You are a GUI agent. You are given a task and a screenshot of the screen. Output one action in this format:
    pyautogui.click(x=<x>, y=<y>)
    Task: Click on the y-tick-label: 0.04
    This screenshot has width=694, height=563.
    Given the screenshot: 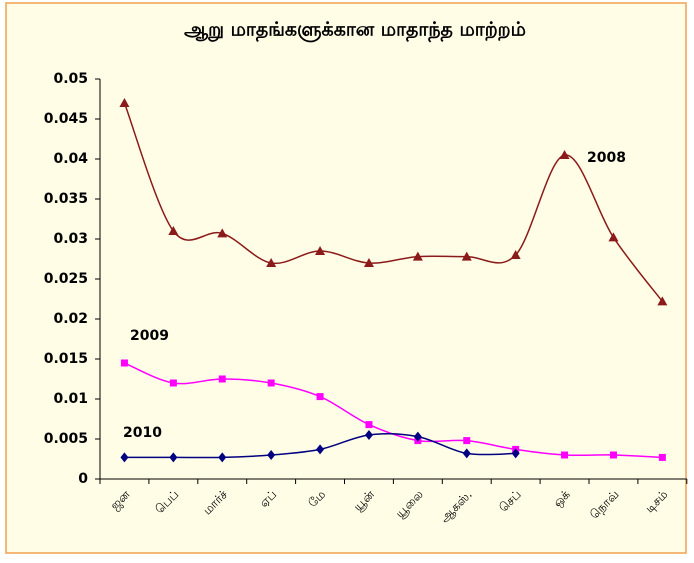 What is the action you would take?
    pyautogui.click(x=70, y=159)
    